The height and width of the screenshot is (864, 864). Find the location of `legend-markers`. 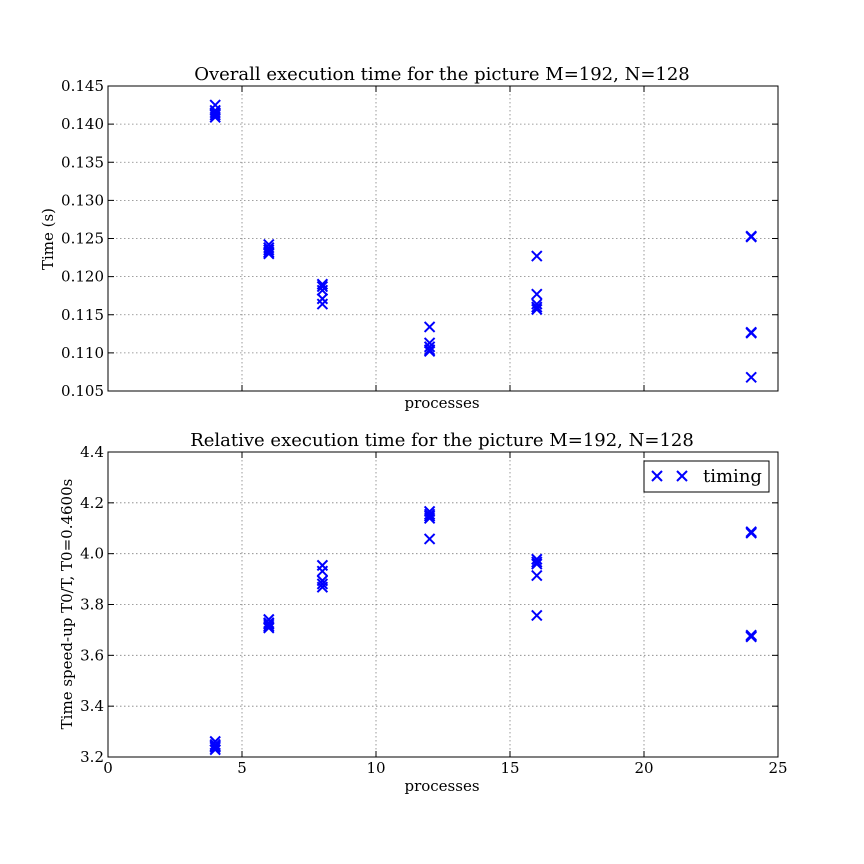

legend-markers is located at coordinates (669, 476).